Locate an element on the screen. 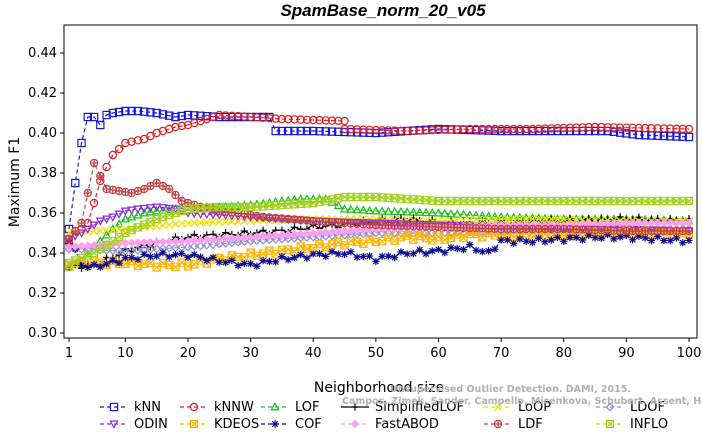 The width and height of the screenshot is (702, 434). legend-label: KDEOS is located at coordinates (236, 424).